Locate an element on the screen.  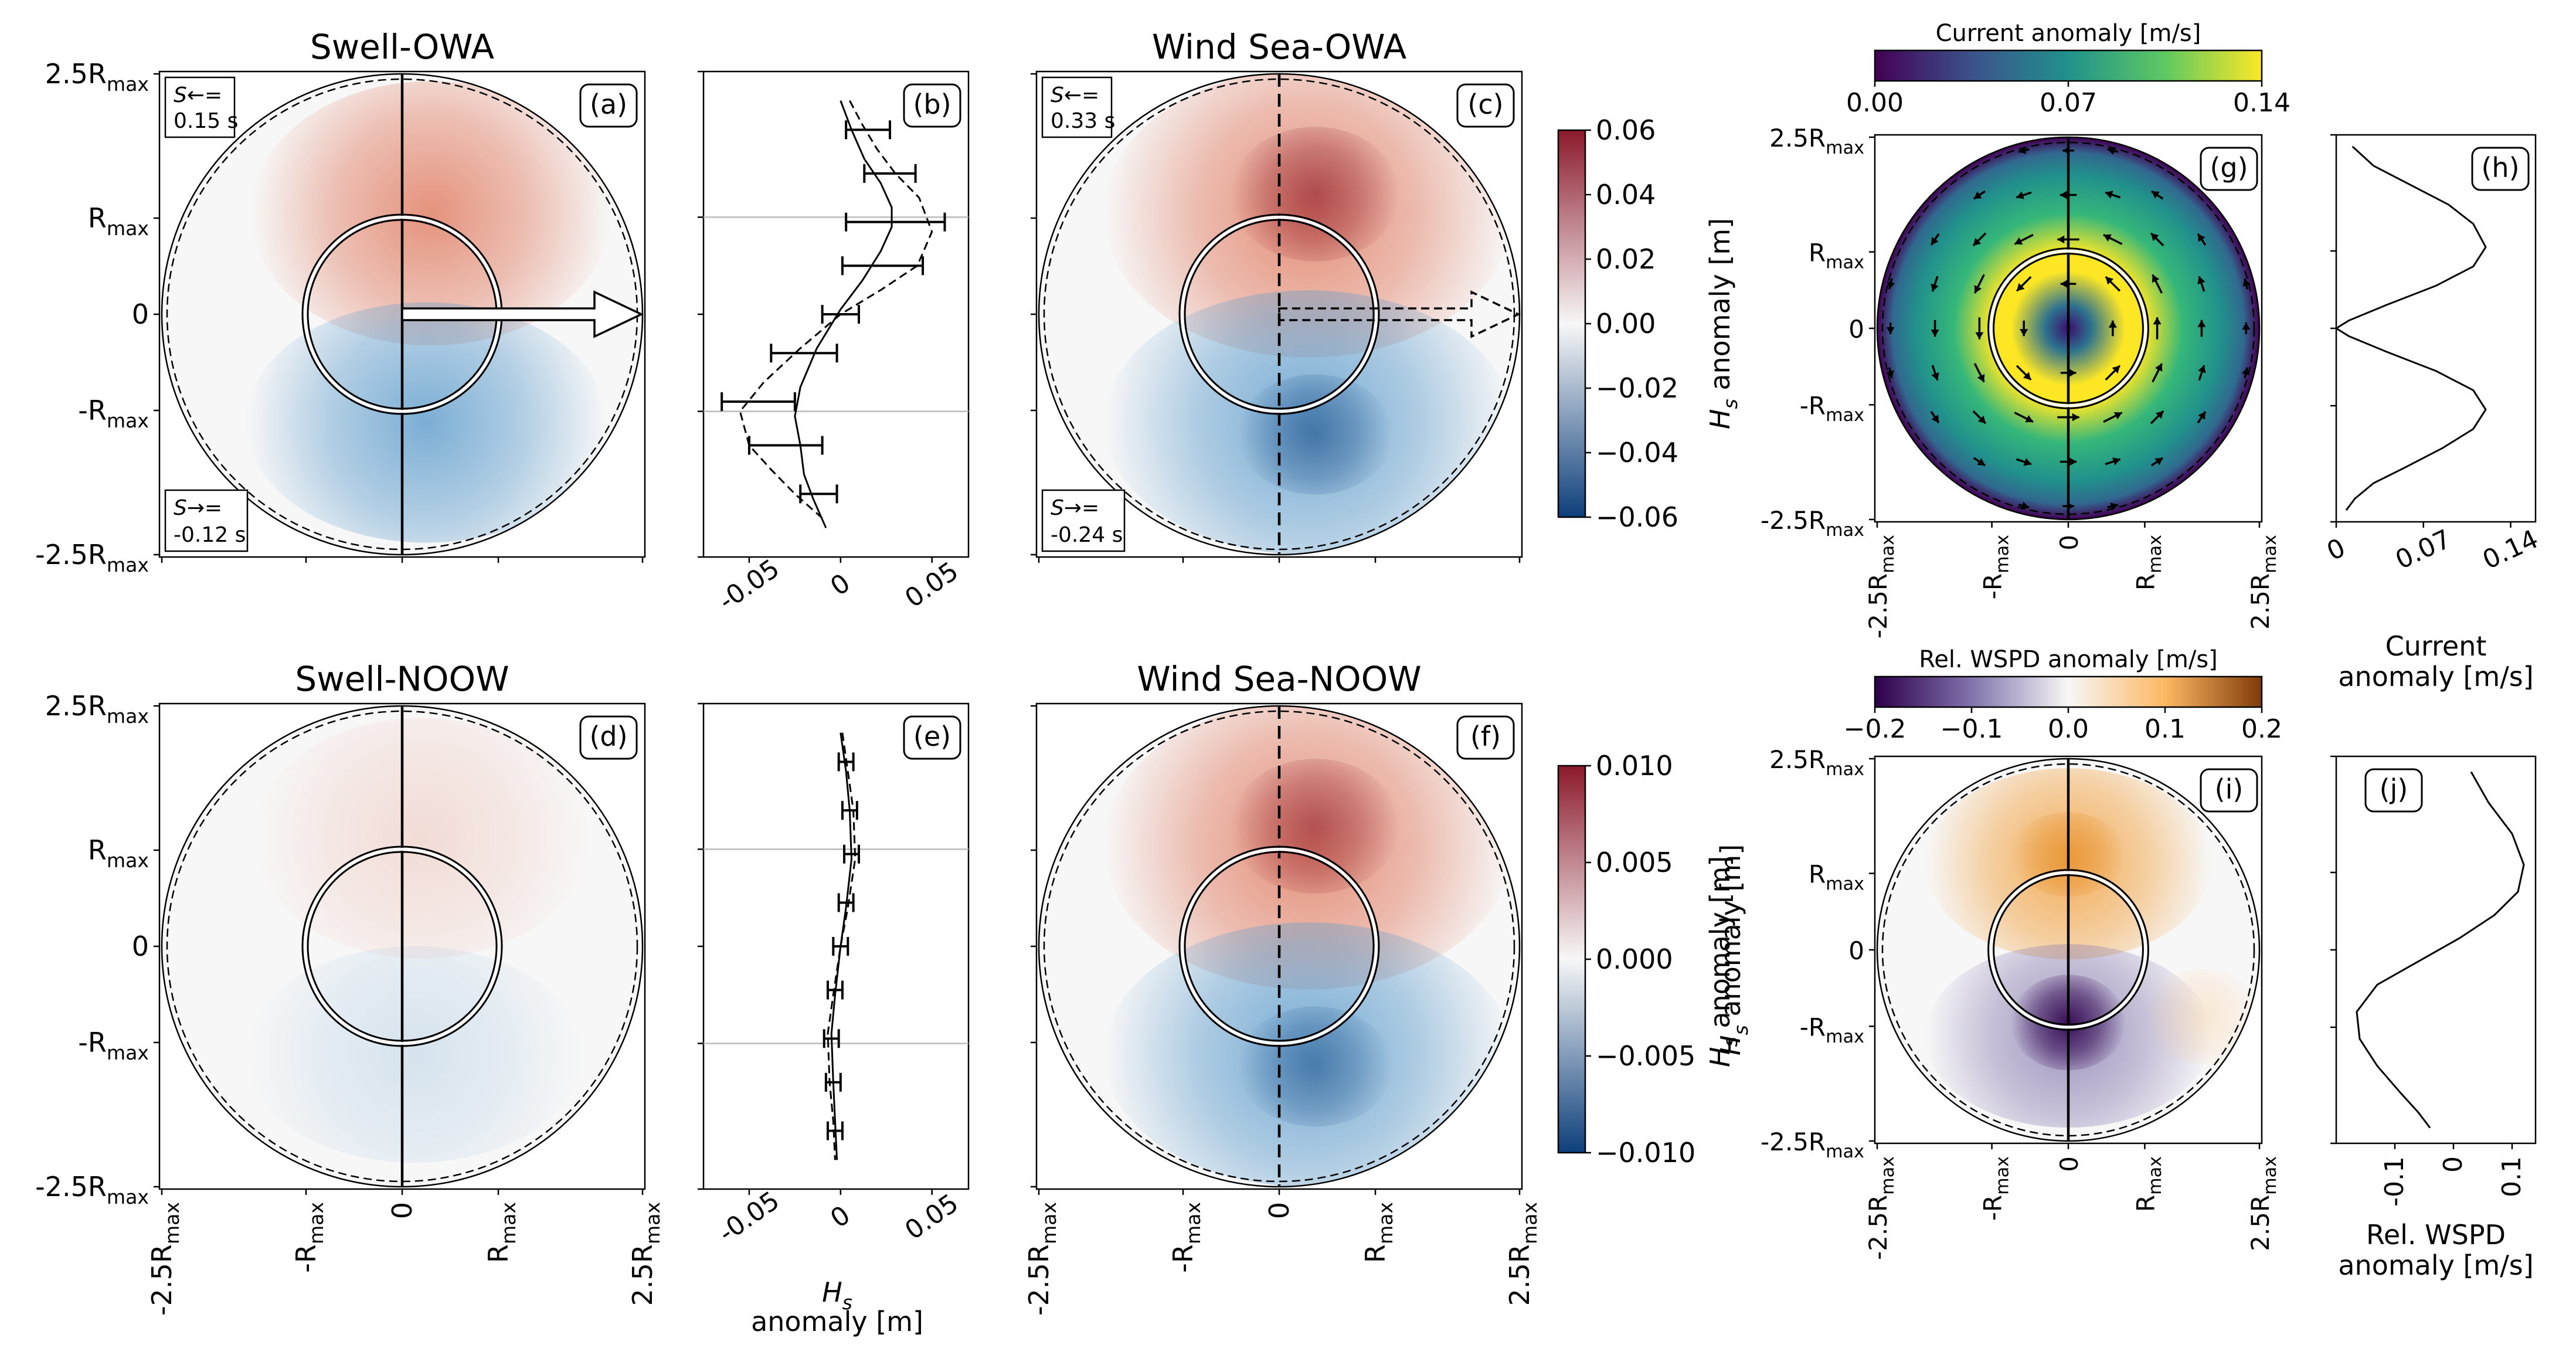
annot-box-upwind is located at coordinates (200, 107).